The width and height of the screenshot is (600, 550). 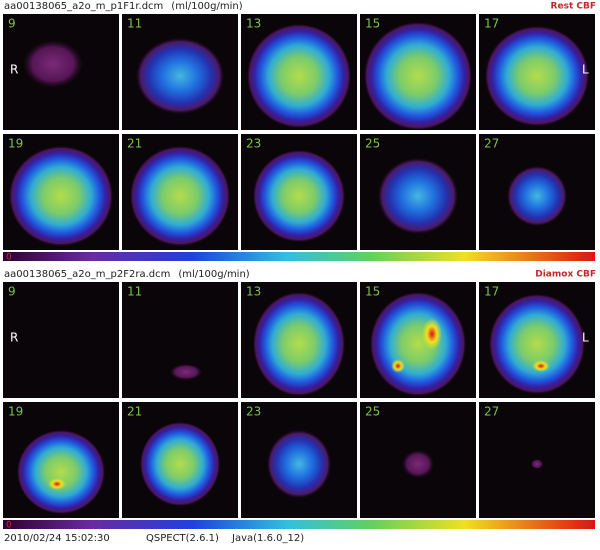 I want to click on scan-label: Diamox CBF, so click(x=565, y=275).